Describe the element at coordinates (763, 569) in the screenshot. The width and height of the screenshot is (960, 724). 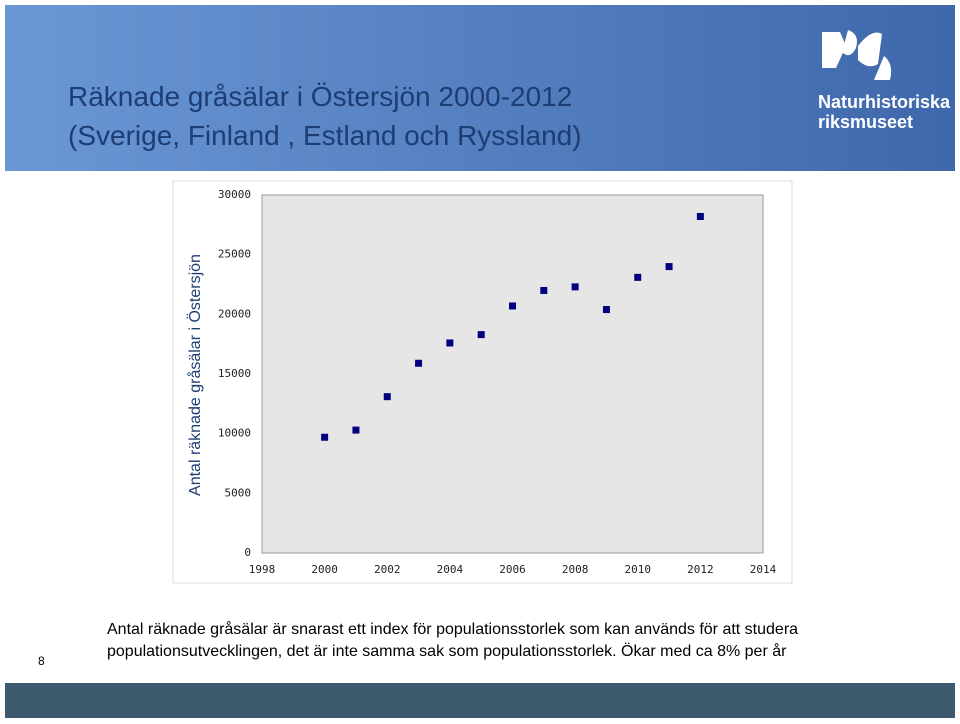
I see `x-tick-label: 2014` at that location.